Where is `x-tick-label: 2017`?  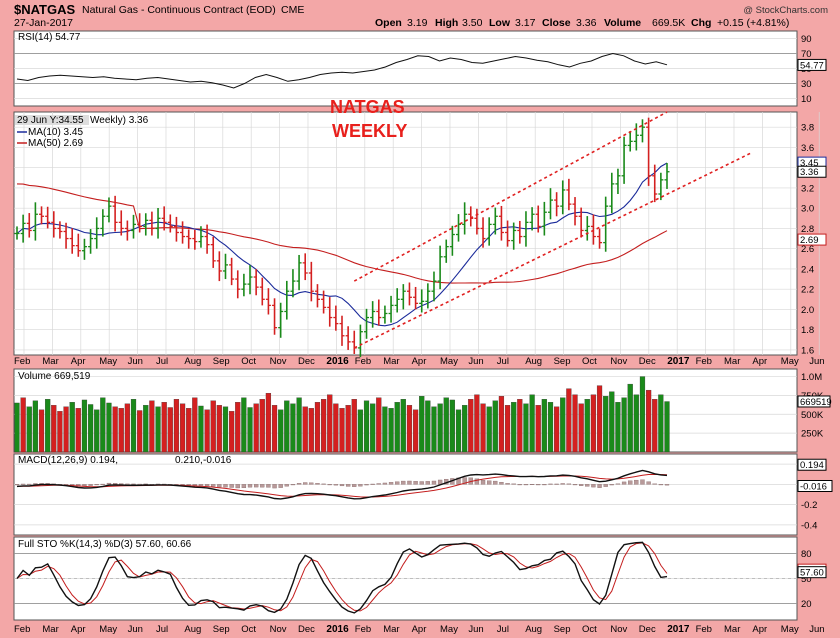
x-tick-label: 2017 is located at coordinates (678, 361).